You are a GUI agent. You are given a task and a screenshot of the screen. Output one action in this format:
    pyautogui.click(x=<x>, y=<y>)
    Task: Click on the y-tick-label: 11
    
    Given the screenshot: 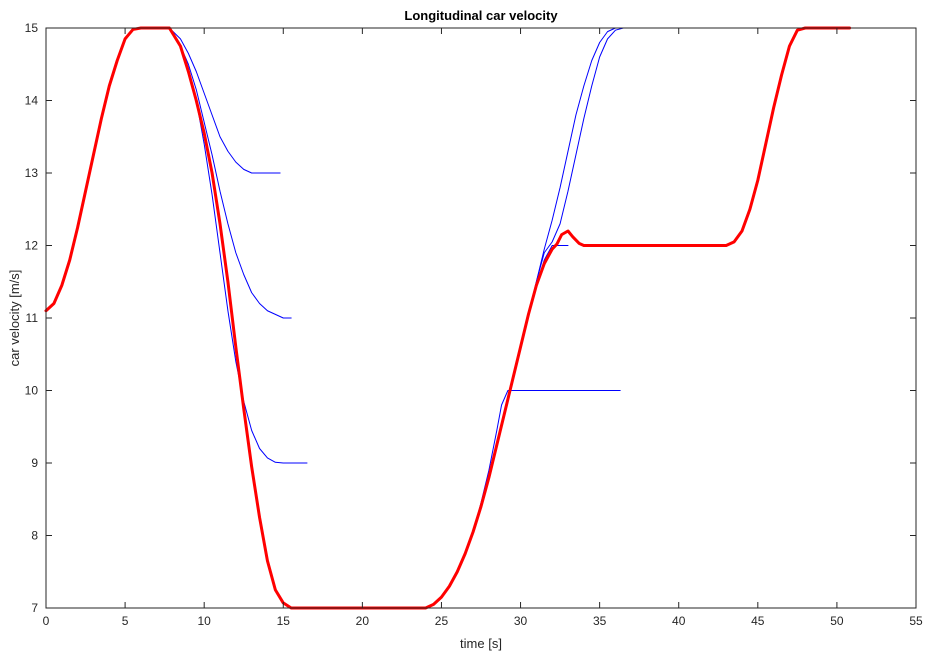 What is the action you would take?
    pyautogui.click(x=32, y=318)
    